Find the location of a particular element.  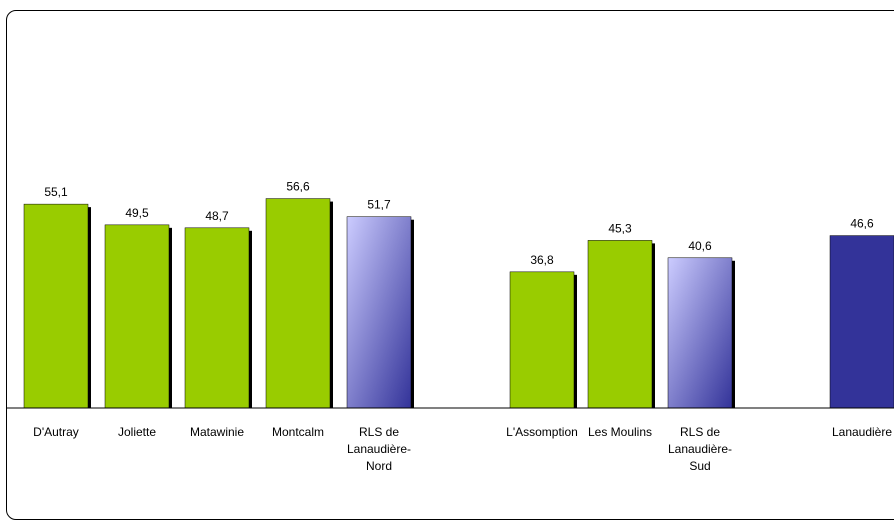

category-label: Les Moulins is located at coordinates (620, 432).